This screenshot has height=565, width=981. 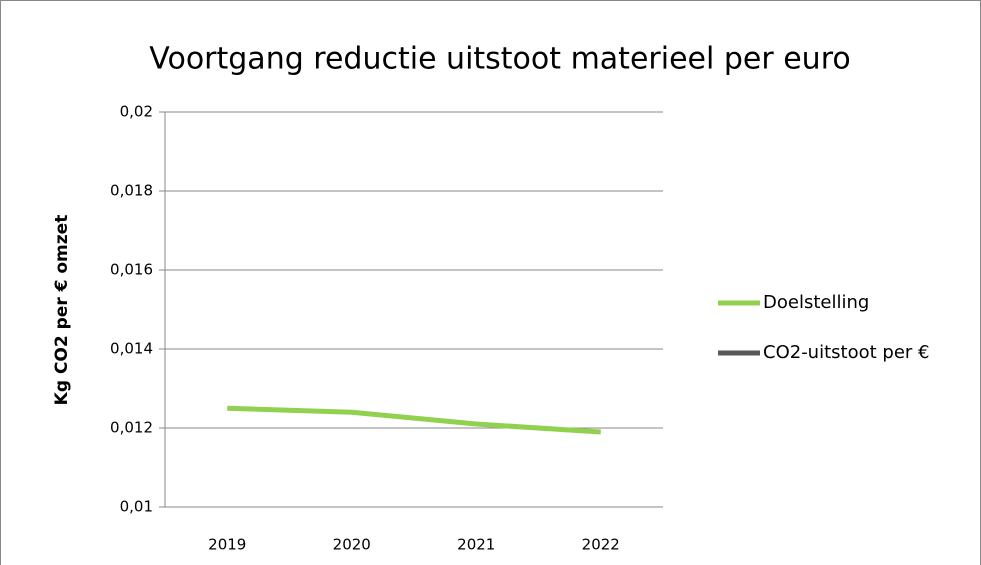 I want to click on x-tick-label: 2021, so click(x=476, y=545).